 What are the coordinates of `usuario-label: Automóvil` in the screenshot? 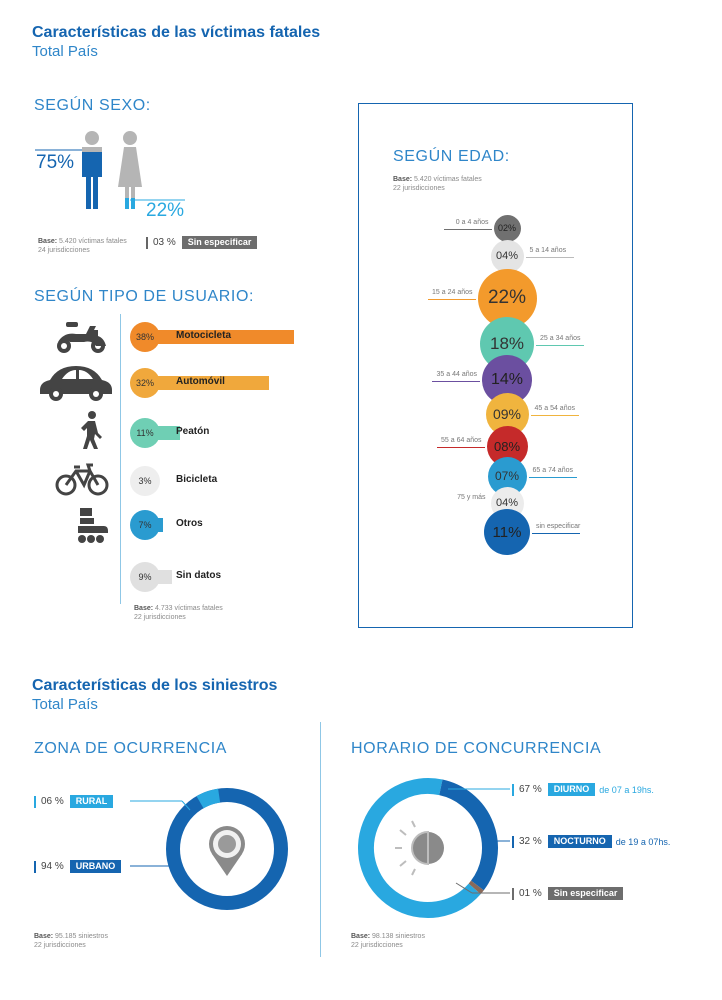 It's located at (200, 381).